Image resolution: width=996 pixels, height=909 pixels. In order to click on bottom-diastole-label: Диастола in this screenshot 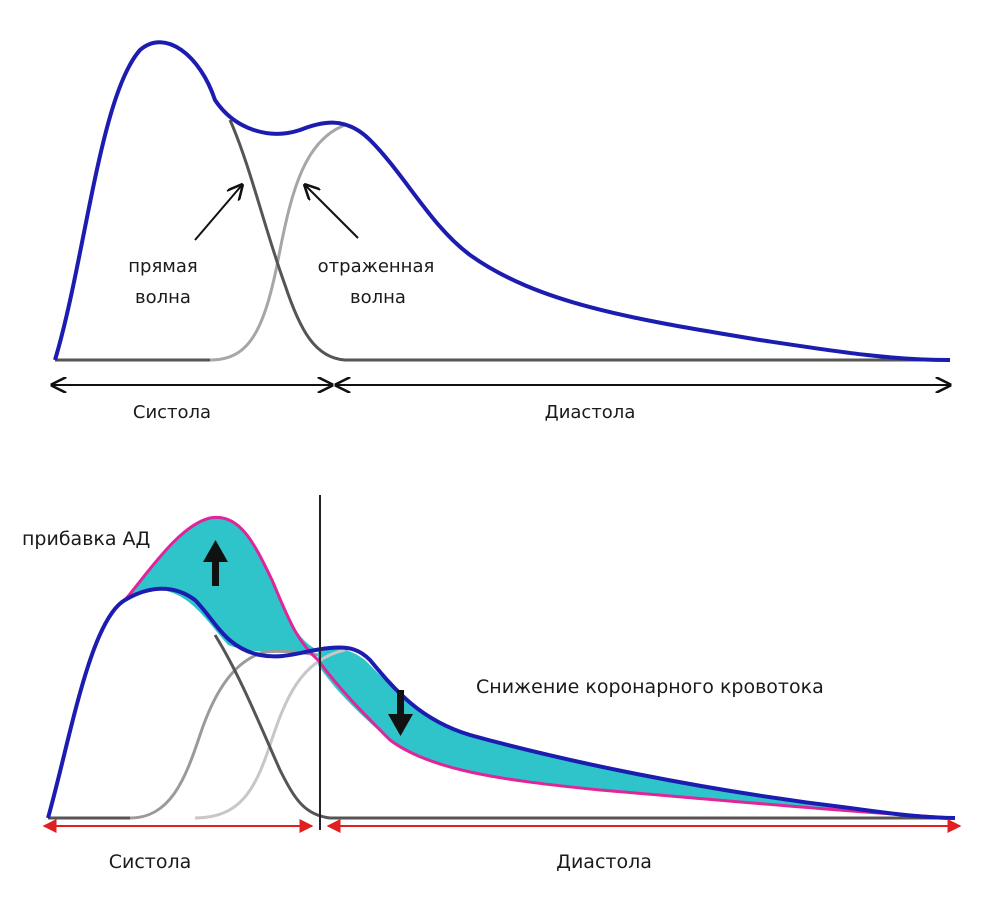, I will do `click(604, 862)`.